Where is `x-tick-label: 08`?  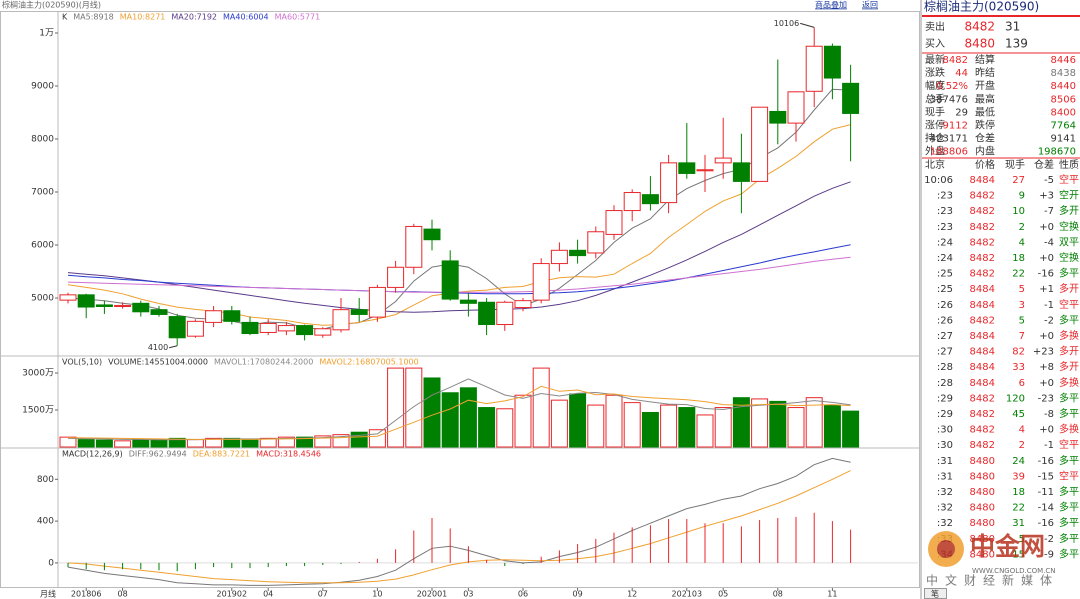 x-tick-label: 08 is located at coordinates (778, 594).